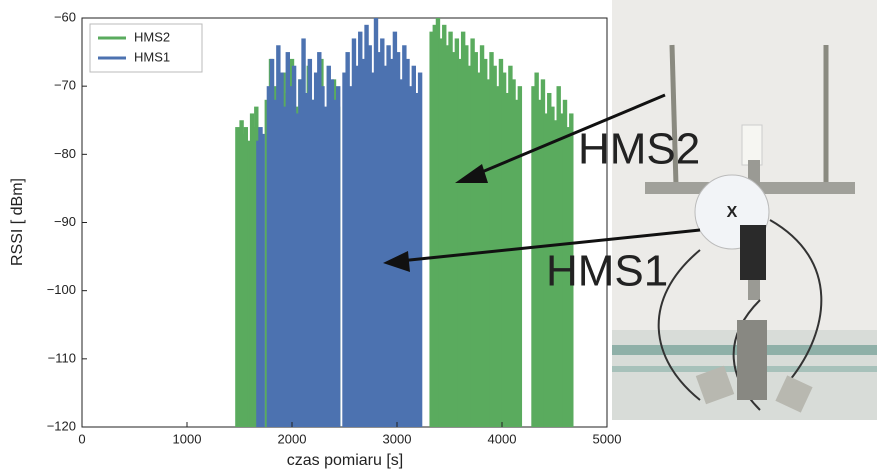 This screenshot has height=475, width=877. Describe the element at coordinates (62, 357) in the screenshot. I see `y-tick-label: −110` at that location.